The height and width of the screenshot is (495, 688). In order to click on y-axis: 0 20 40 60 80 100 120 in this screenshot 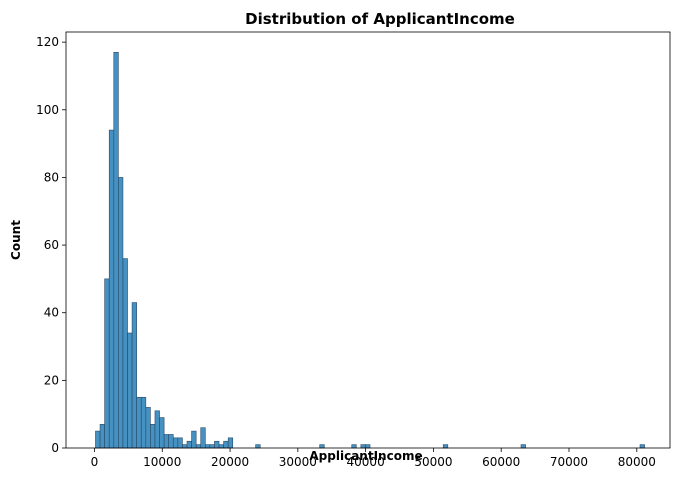, I will do `click(51, 245)`.